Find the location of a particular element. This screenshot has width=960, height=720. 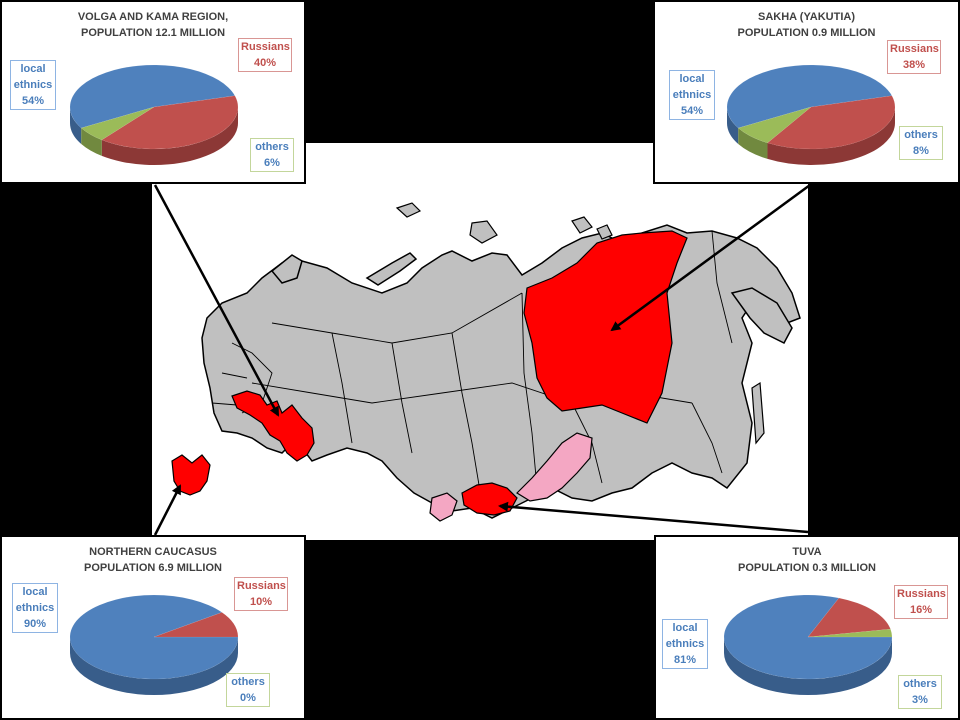

chart-title: NORTHERN CAUCASUS POPULATION 6.9 MILLION is located at coordinates (153, 560).